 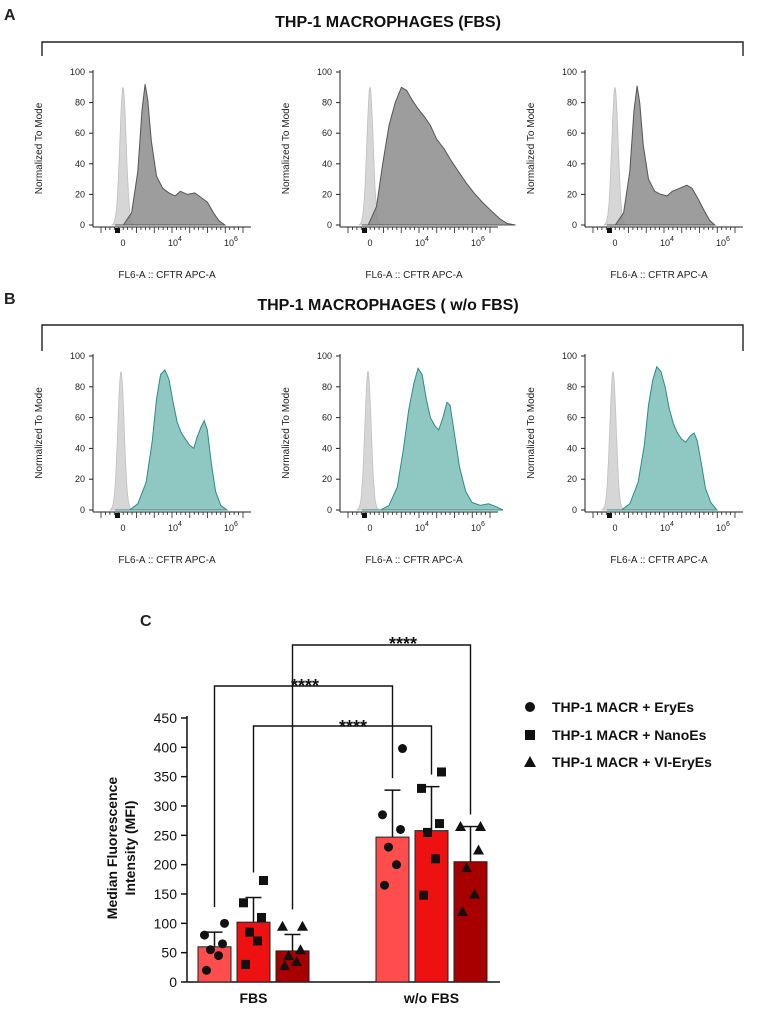 What do you see at coordinates (10, 15) in the screenshot?
I see `panel-label-a: A` at bounding box center [10, 15].